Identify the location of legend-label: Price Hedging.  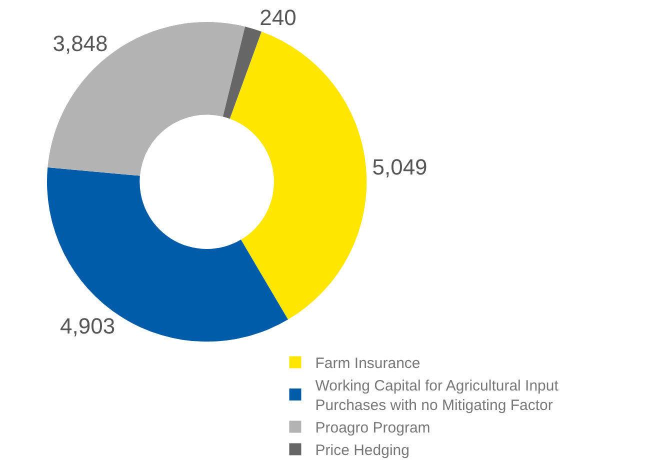
(362, 451).